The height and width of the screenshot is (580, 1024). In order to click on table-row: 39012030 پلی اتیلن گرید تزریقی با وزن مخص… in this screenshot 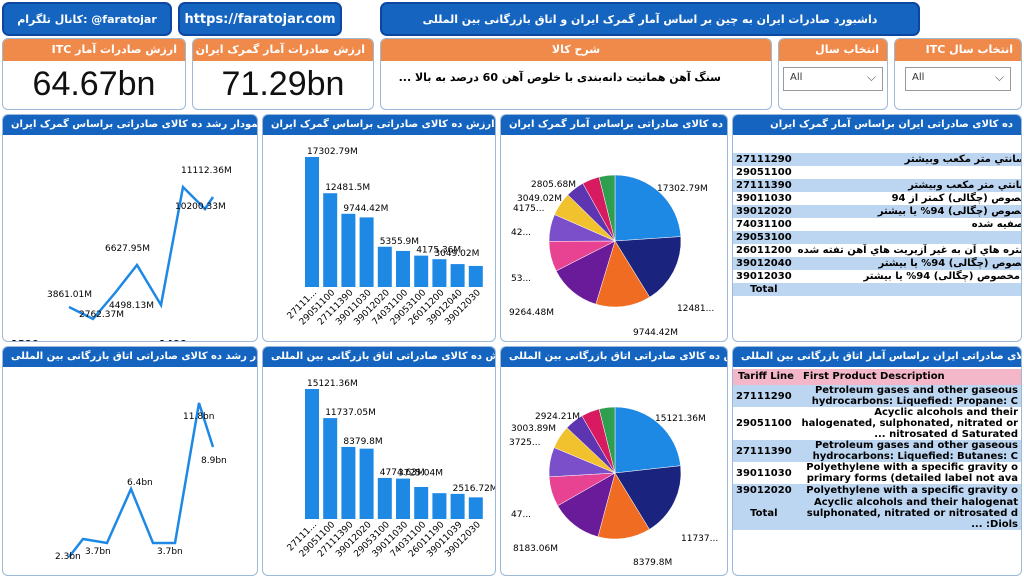, I will do `click(877, 276)`.